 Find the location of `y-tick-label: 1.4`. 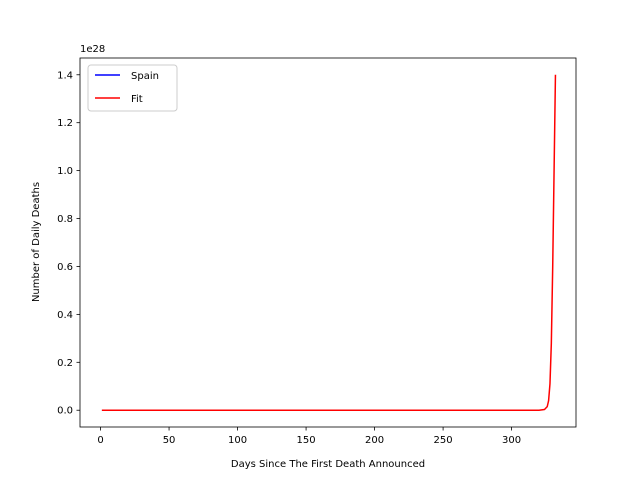

y-tick-label: 1.4 is located at coordinates (65, 75).